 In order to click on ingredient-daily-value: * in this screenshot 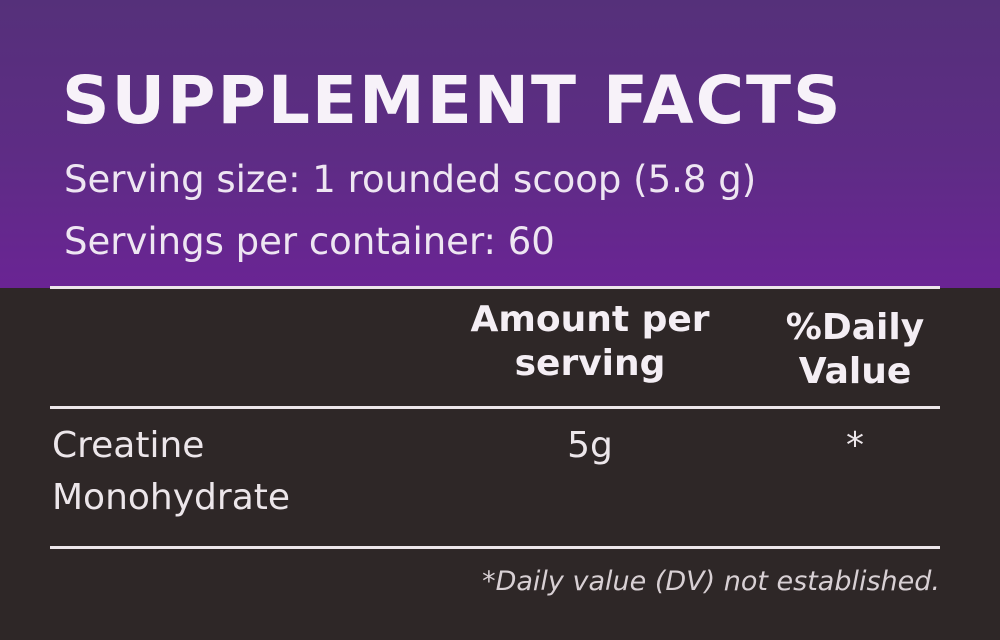, I will do `click(855, 445)`.